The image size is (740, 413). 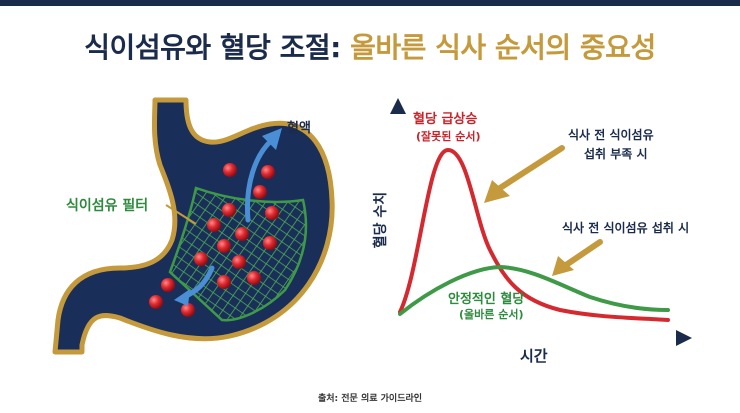 What do you see at coordinates (503, 47) in the screenshot?
I see `title-part-2: 올바른 식사 순서의 중요성` at bounding box center [503, 47].